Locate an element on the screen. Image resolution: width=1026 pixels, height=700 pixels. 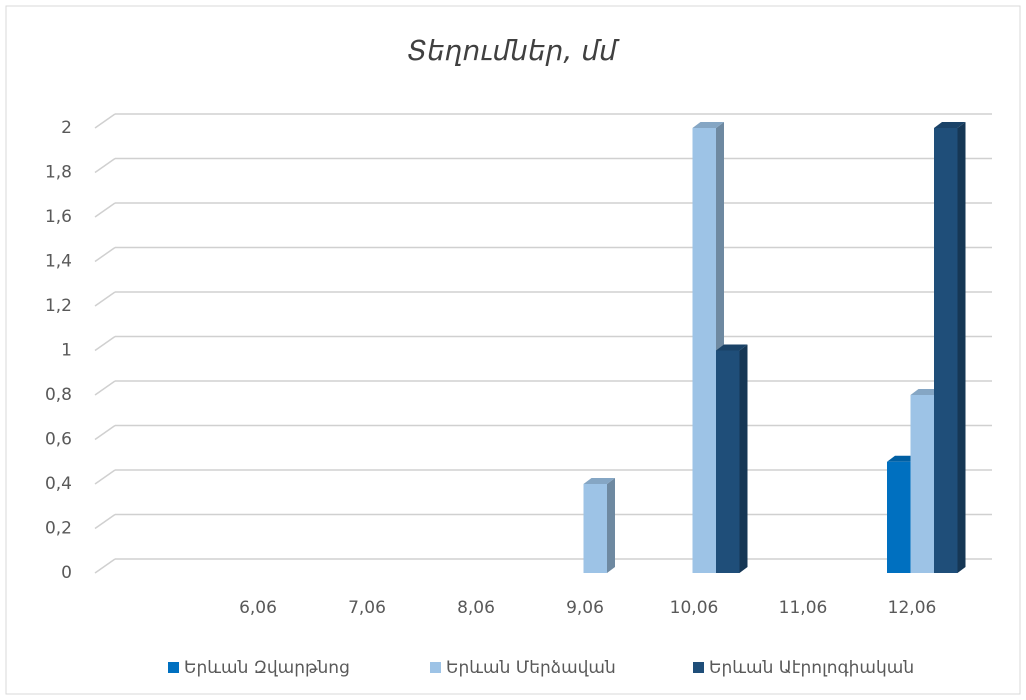
y-tick-label: 0,2 is located at coordinates (58, 529).